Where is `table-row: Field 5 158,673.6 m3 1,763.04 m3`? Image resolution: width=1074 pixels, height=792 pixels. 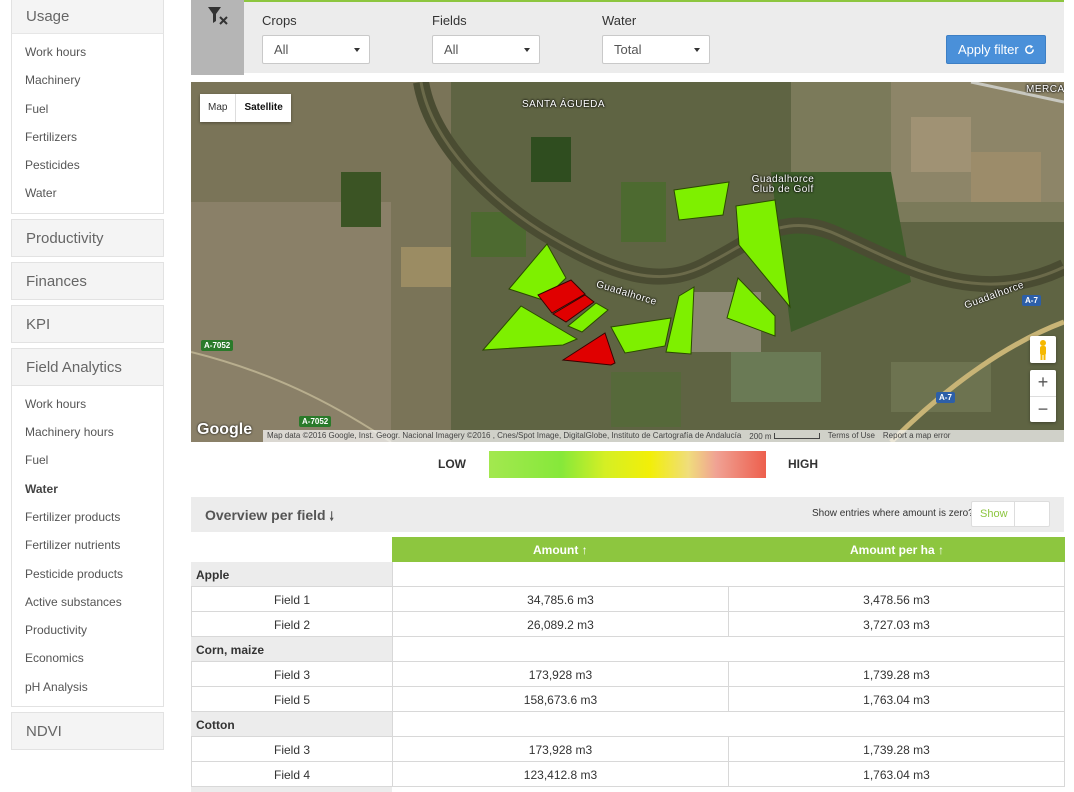 table-row: Field 5 158,673.6 m3 1,763.04 m3 is located at coordinates (628, 699).